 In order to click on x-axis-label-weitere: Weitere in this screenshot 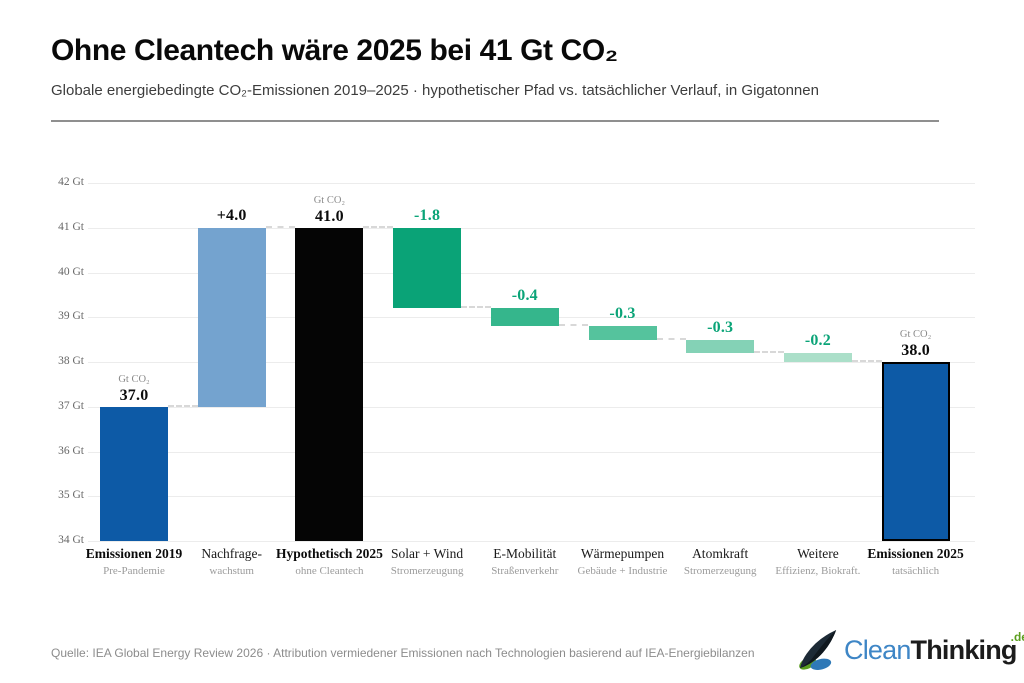, I will do `click(818, 553)`.